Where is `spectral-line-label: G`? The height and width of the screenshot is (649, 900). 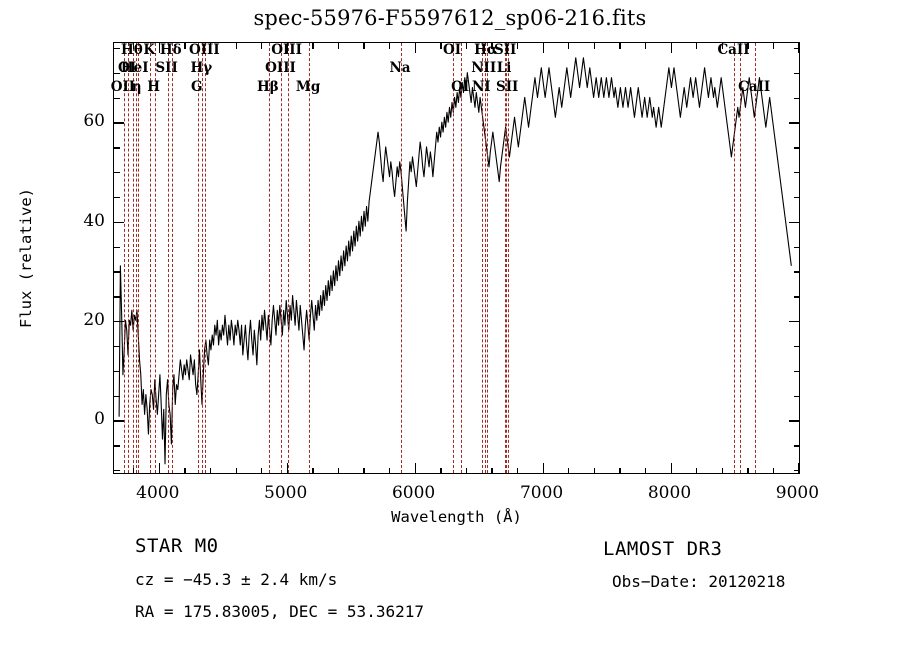
spectral-line-label: G is located at coordinates (197, 87).